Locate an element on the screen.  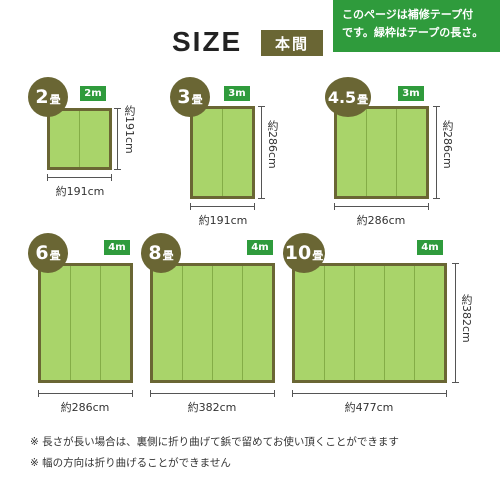
note-folding-width: ※ 幅の方向は折り曲げることができません is located at coordinates (130, 463).